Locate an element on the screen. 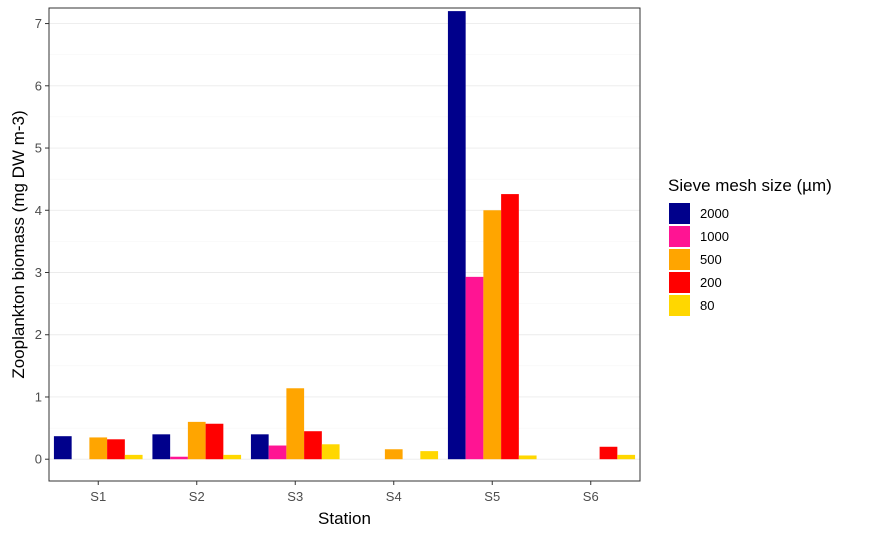 Image resolution: width=883 pixels, height=538 pixels. x-tick-label: S2 is located at coordinates (197, 496).